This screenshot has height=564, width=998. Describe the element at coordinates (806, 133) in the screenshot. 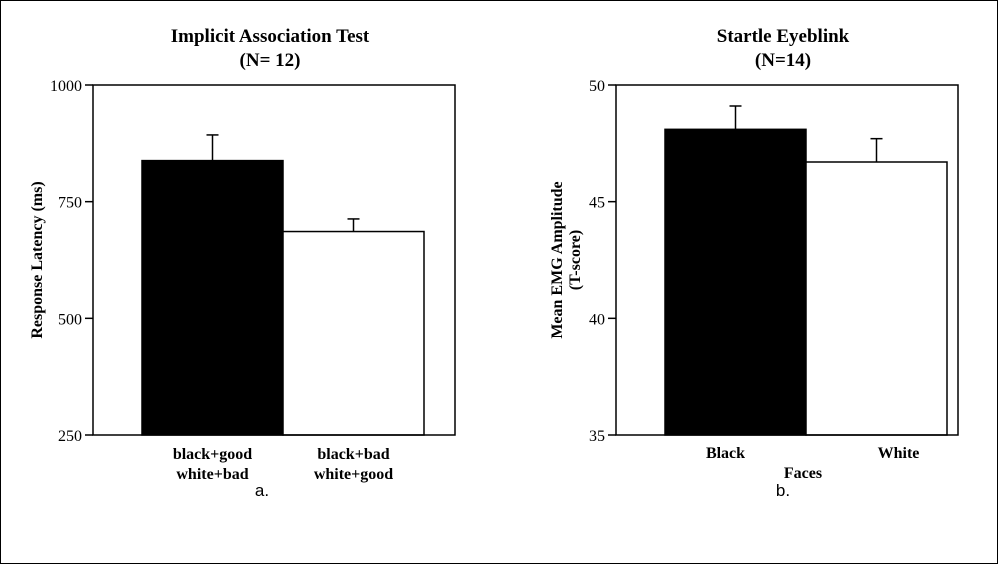

I see `chart-b-errorbars` at that location.